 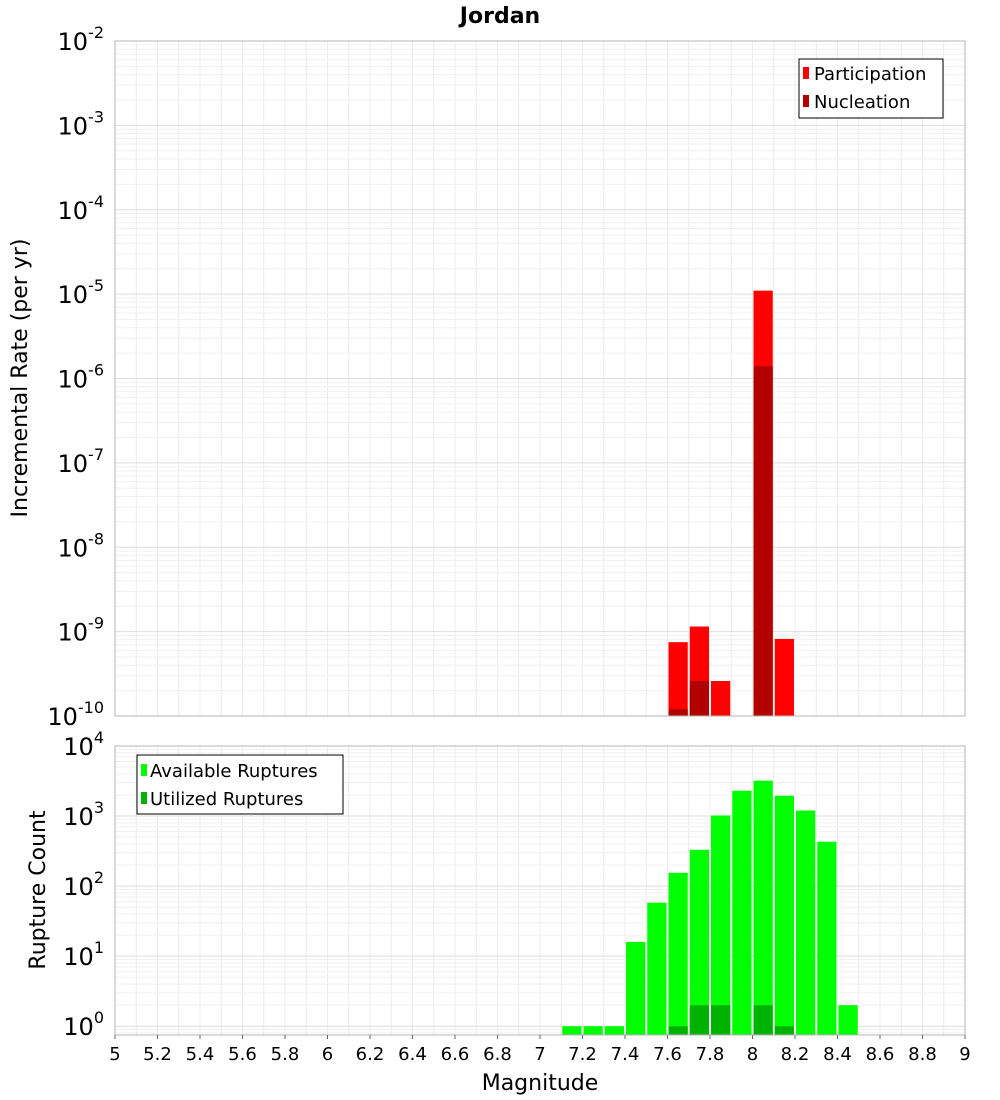 I want to click on x-tick-label: 7.4, so click(x=625, y=1054).